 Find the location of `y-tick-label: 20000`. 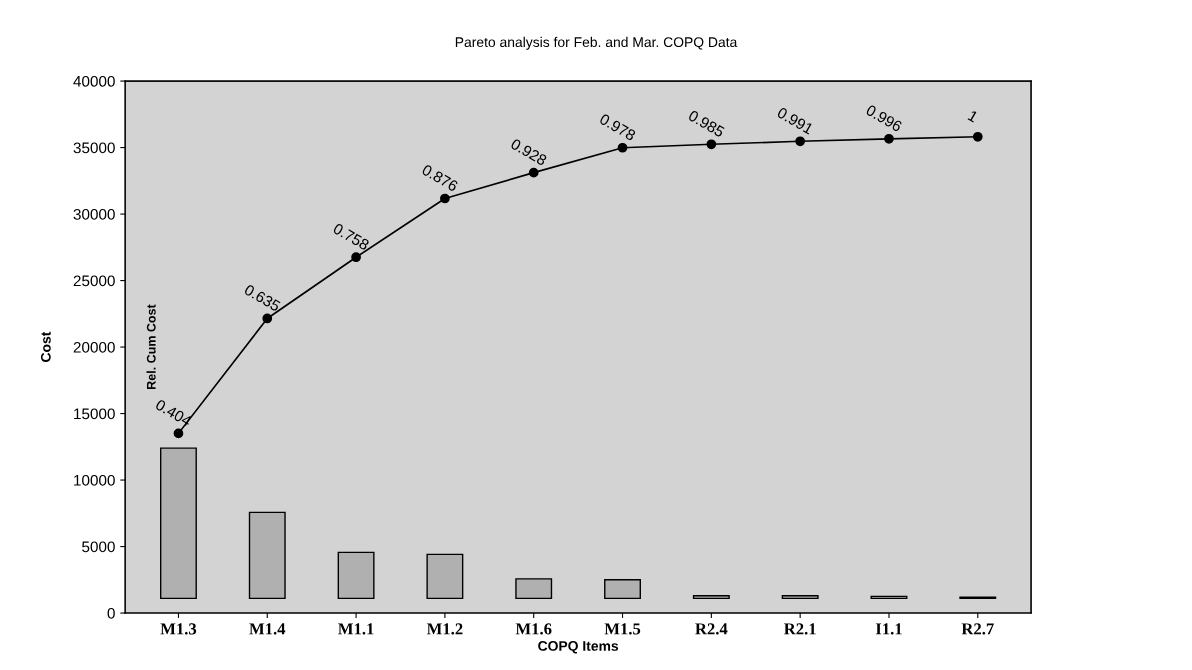

y-tick-label: 20000 is located at coordinates (94, 347).